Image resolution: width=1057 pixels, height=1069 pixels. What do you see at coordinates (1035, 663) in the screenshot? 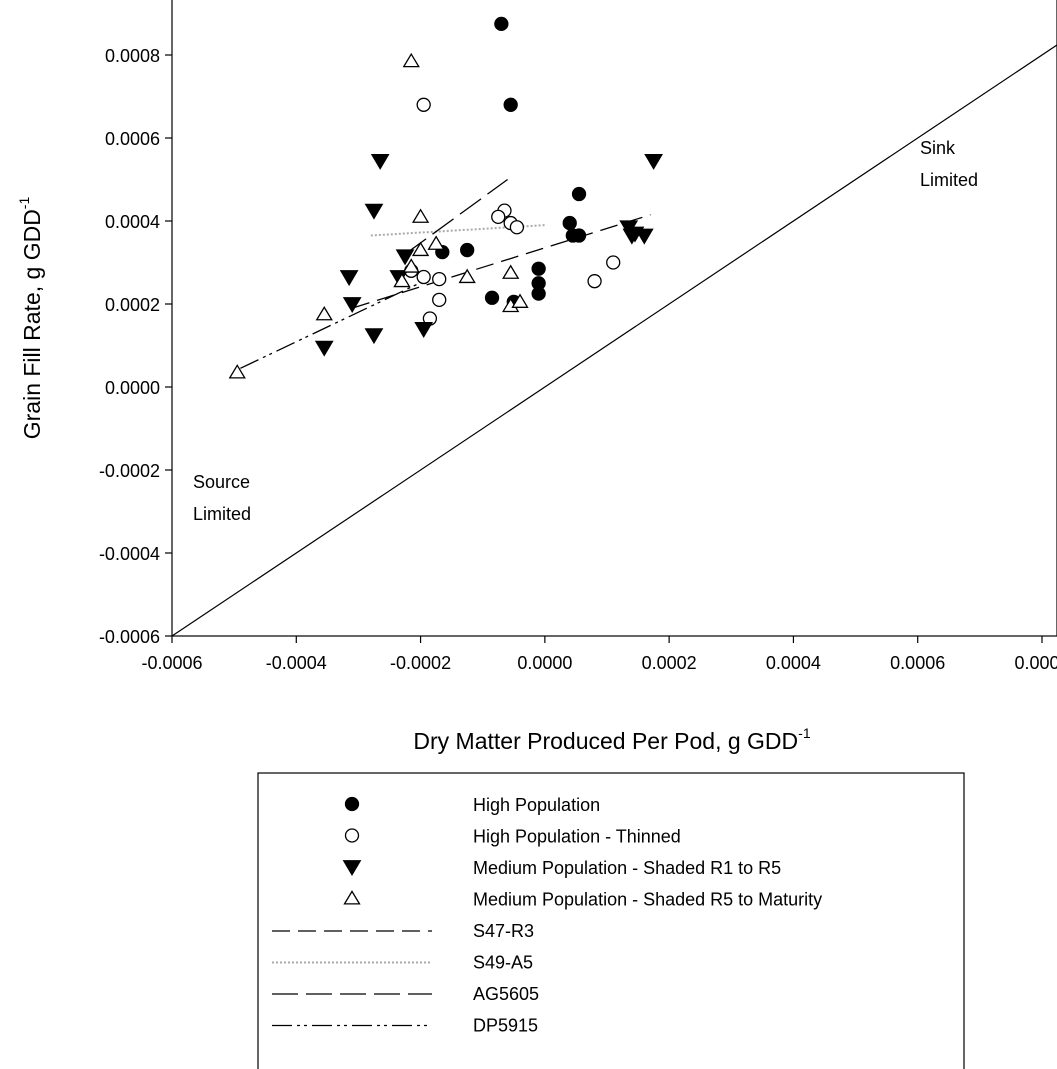
I see `x-tick-label: 0.0008` at bounding box center [1035, 663].